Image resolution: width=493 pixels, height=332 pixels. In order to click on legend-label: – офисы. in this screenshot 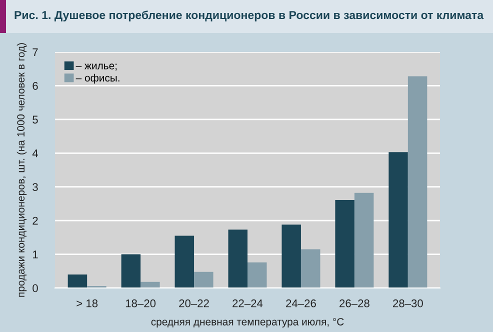, I will do `click(98, 79)`.